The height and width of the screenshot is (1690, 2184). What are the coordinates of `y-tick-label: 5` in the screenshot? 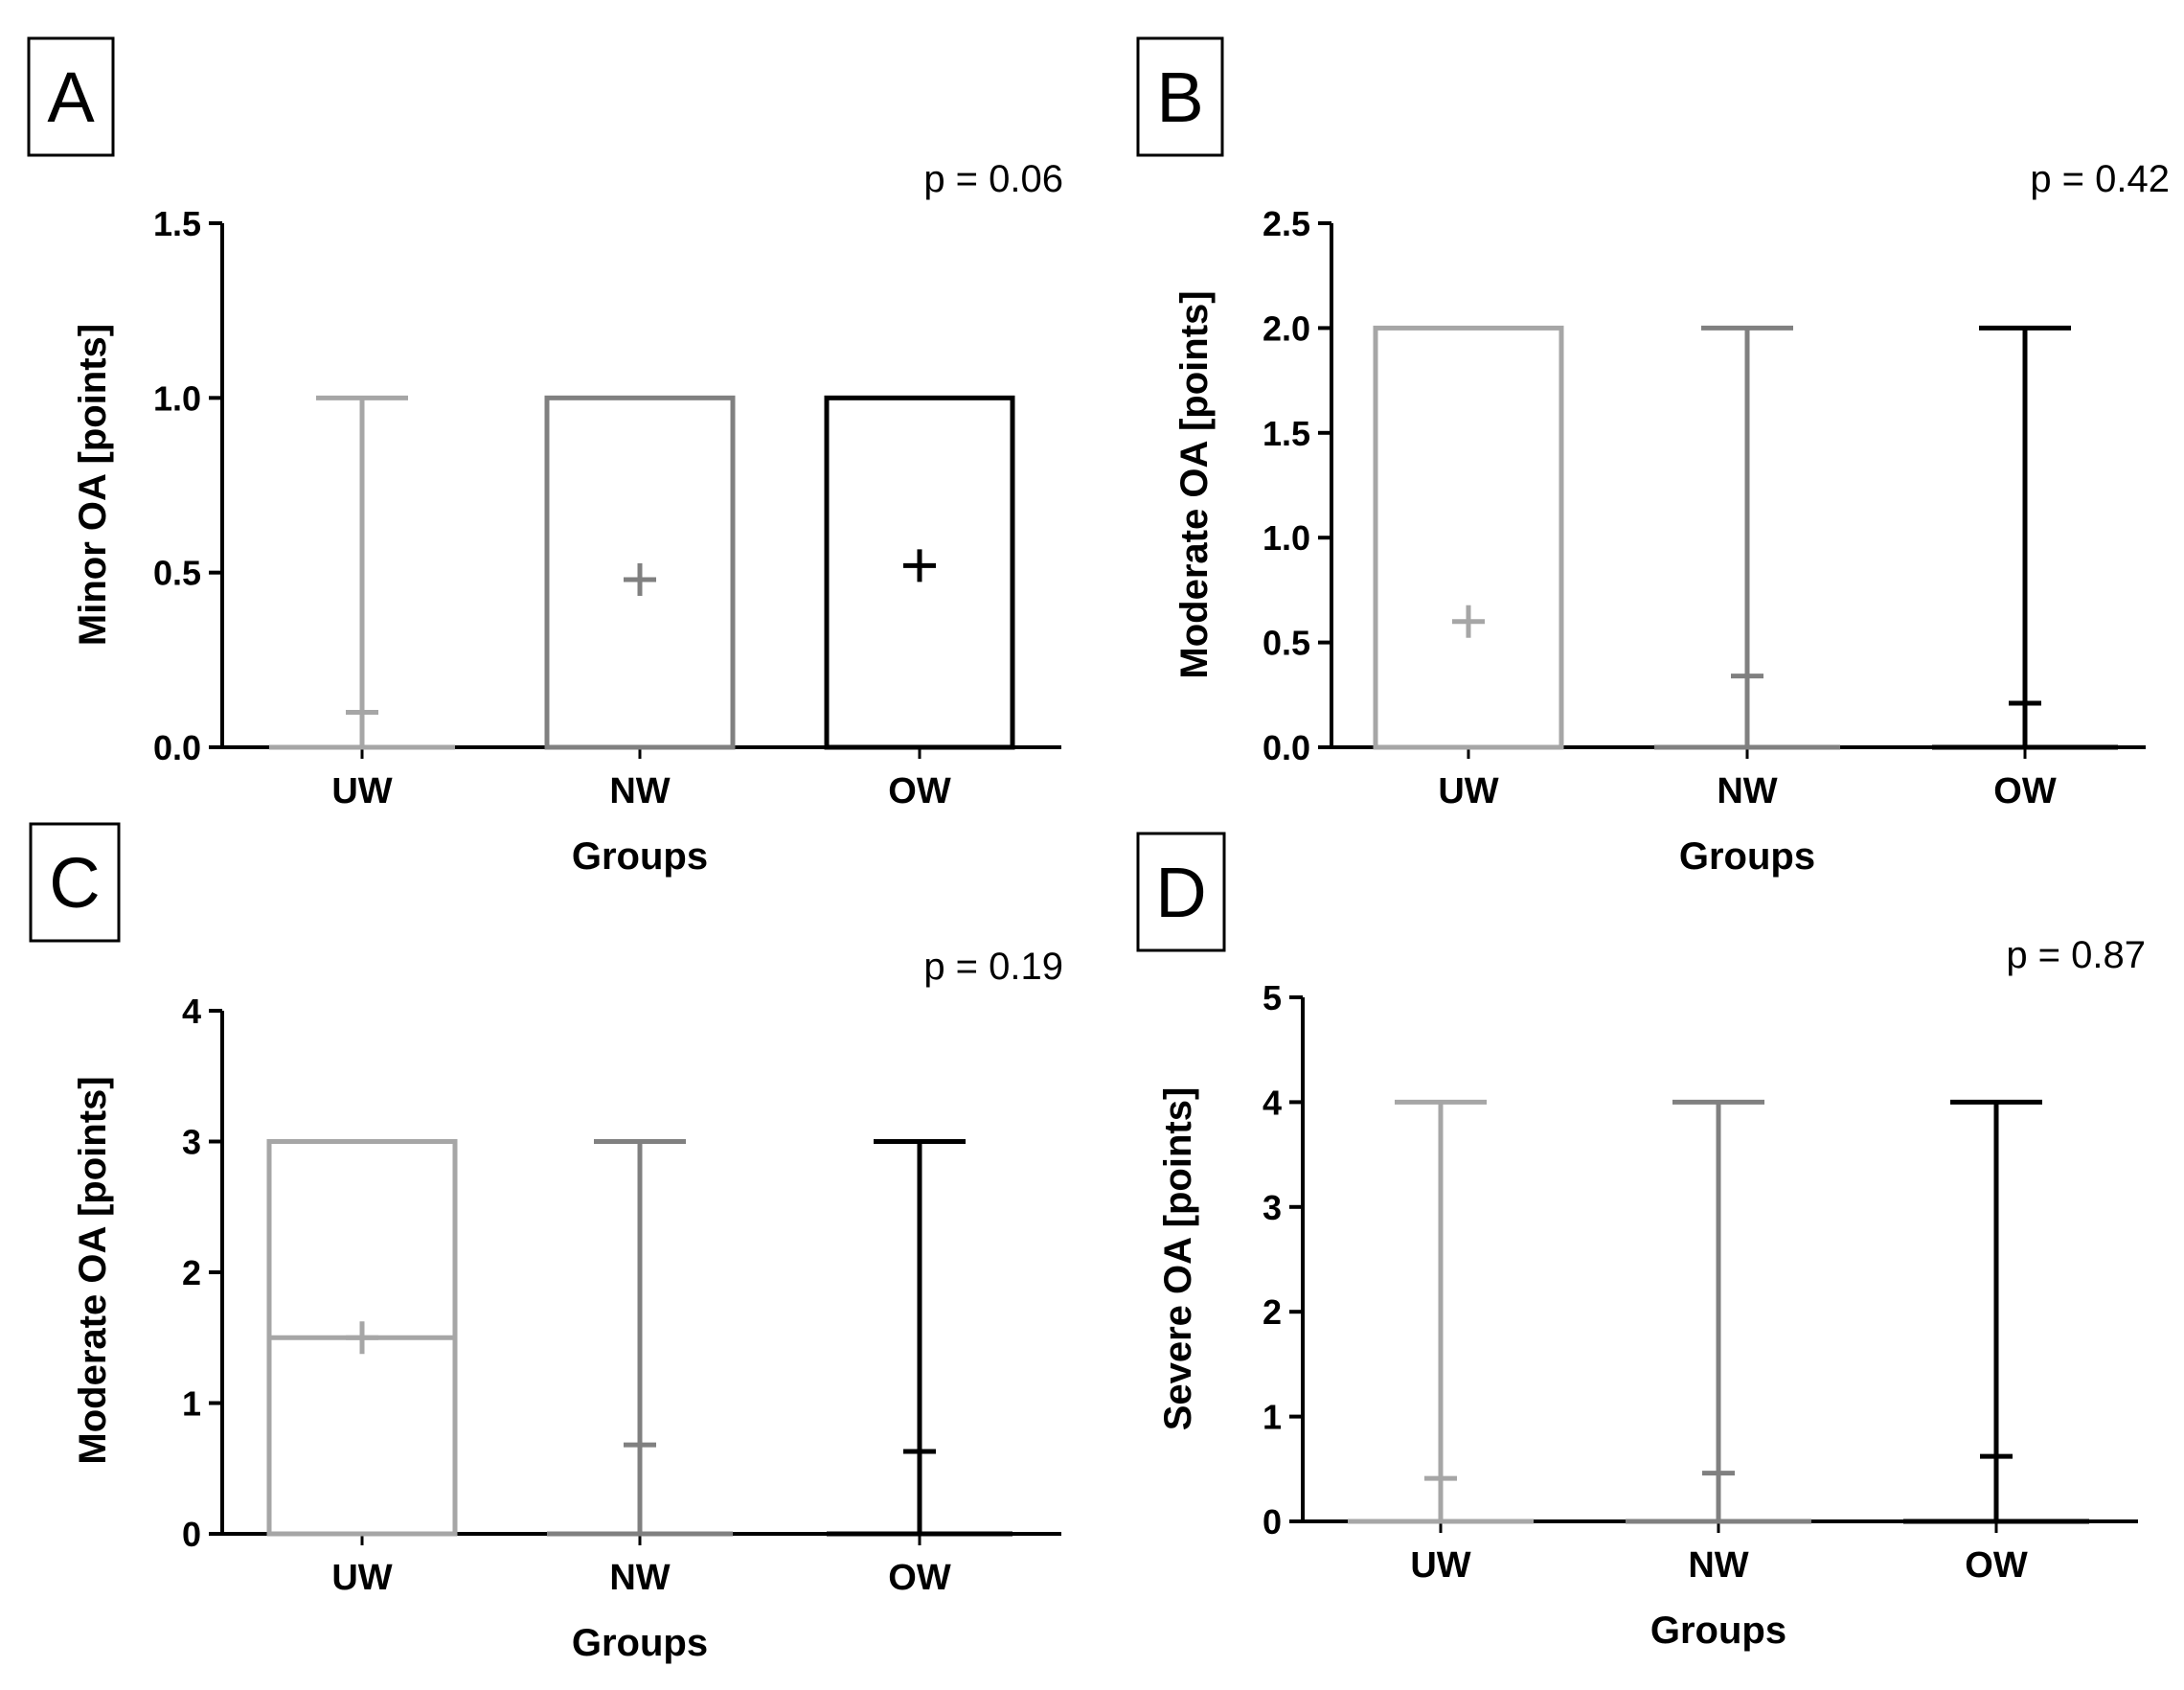 It's located at (1272, 997).